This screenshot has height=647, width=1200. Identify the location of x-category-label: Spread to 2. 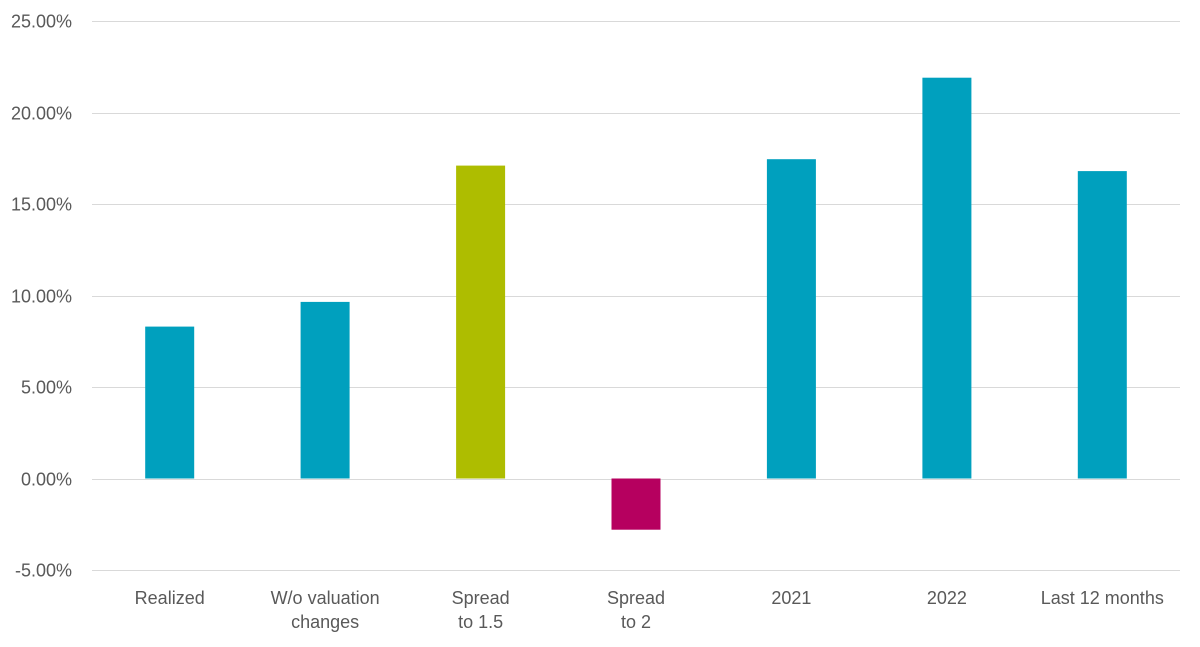
(636, 610).